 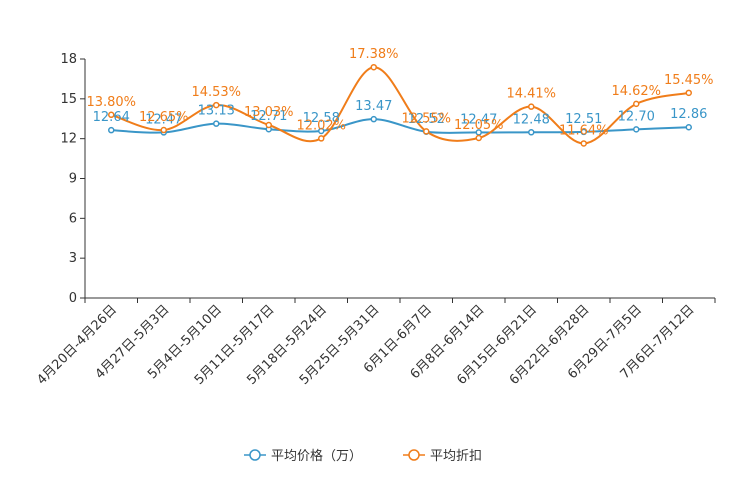 I want to click on y-axis-group: 0 3 6 9 12 15 18, so click(x=73, y=179).